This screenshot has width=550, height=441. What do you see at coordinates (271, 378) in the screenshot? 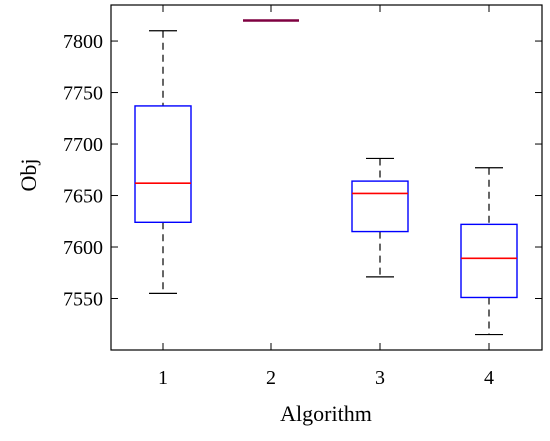
I see `x-tick-label: 2` at bounding box center [271, 378].